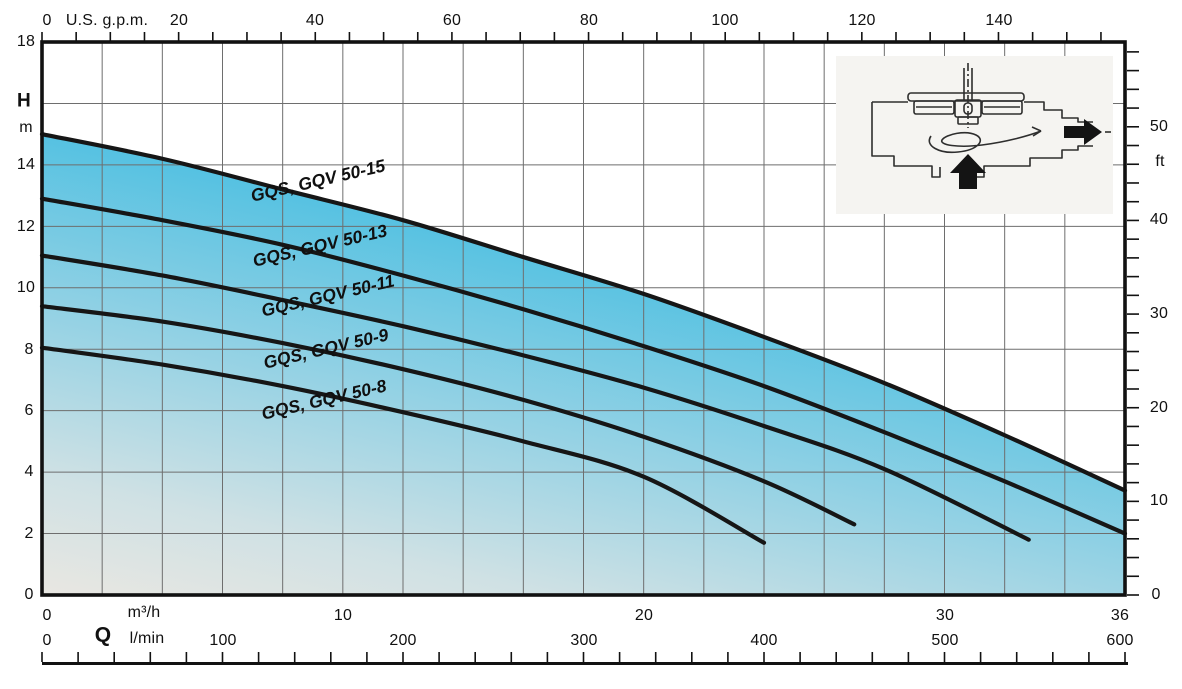 The width and height of the screenshot is (1182, 689). What do you see at coordinates (1083, 132) in the screenshot?
I see `outlet-arrow-right-icon` at bounding box center [1083, 132].